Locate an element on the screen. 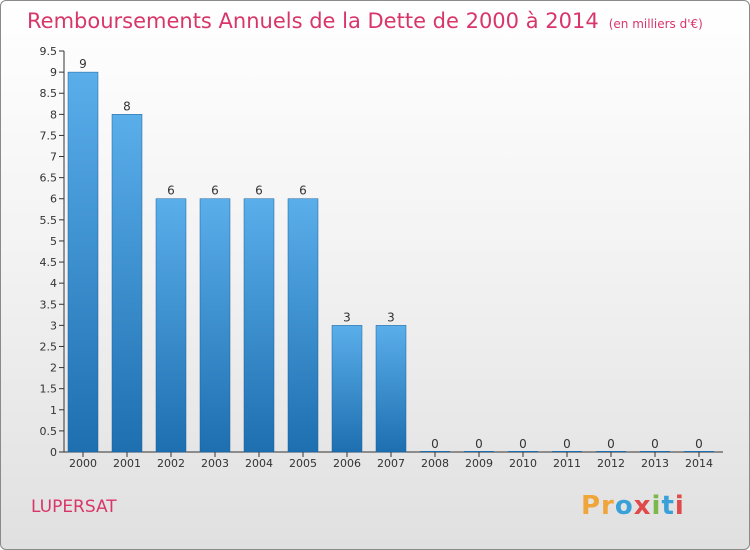 The height and width of the screenshot is (550, 750). y-tick-label: 4 is located at coordinates (53, 283).